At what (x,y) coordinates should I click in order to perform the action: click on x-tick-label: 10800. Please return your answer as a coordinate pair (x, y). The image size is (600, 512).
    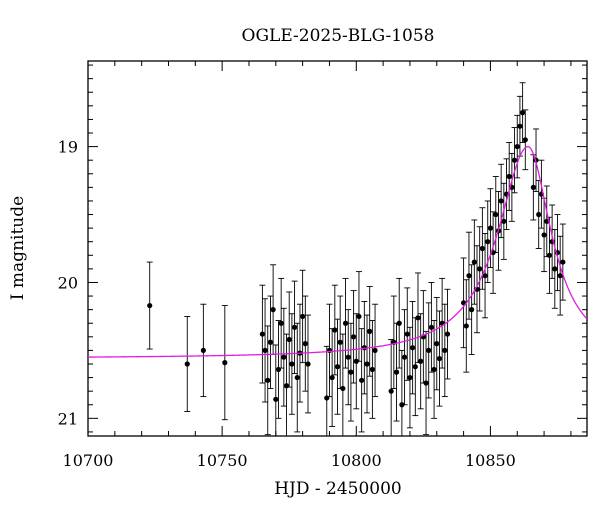
    Looking at the image, I should click on (356, 460).